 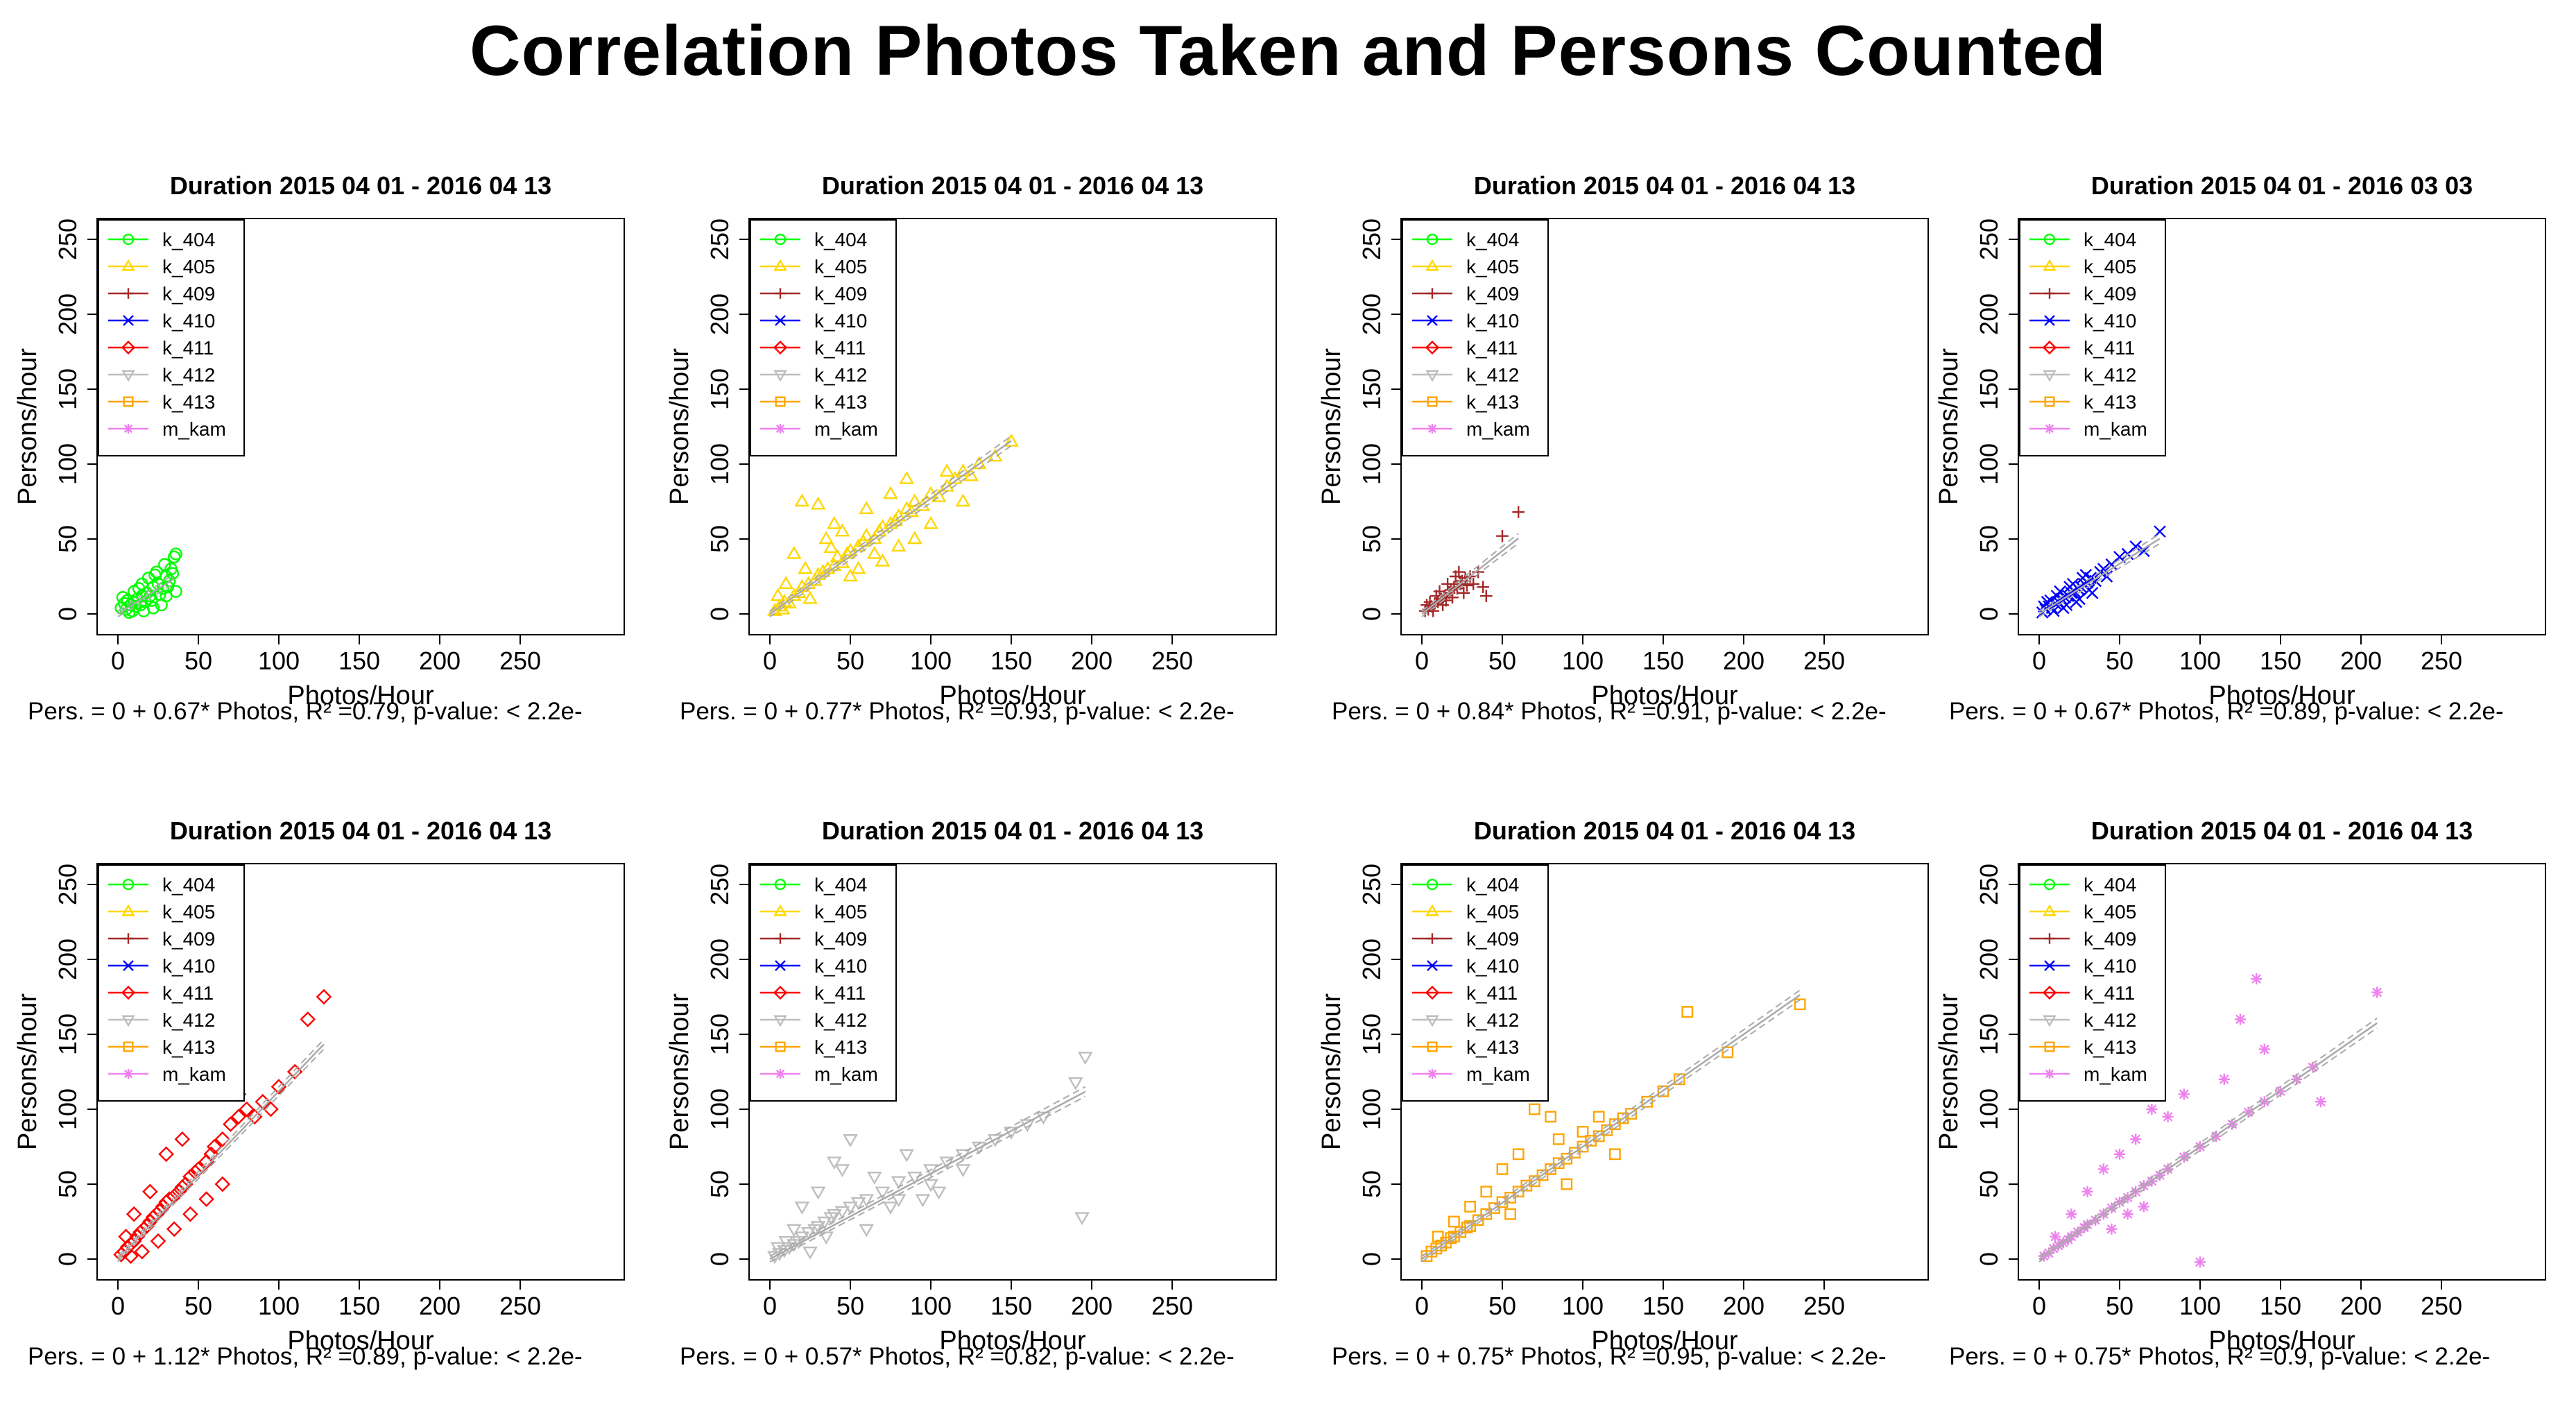 What do you see at coordinates (927, 1175) in the screenshot?
I see `regression-line` at bounding box center [927, 1175].